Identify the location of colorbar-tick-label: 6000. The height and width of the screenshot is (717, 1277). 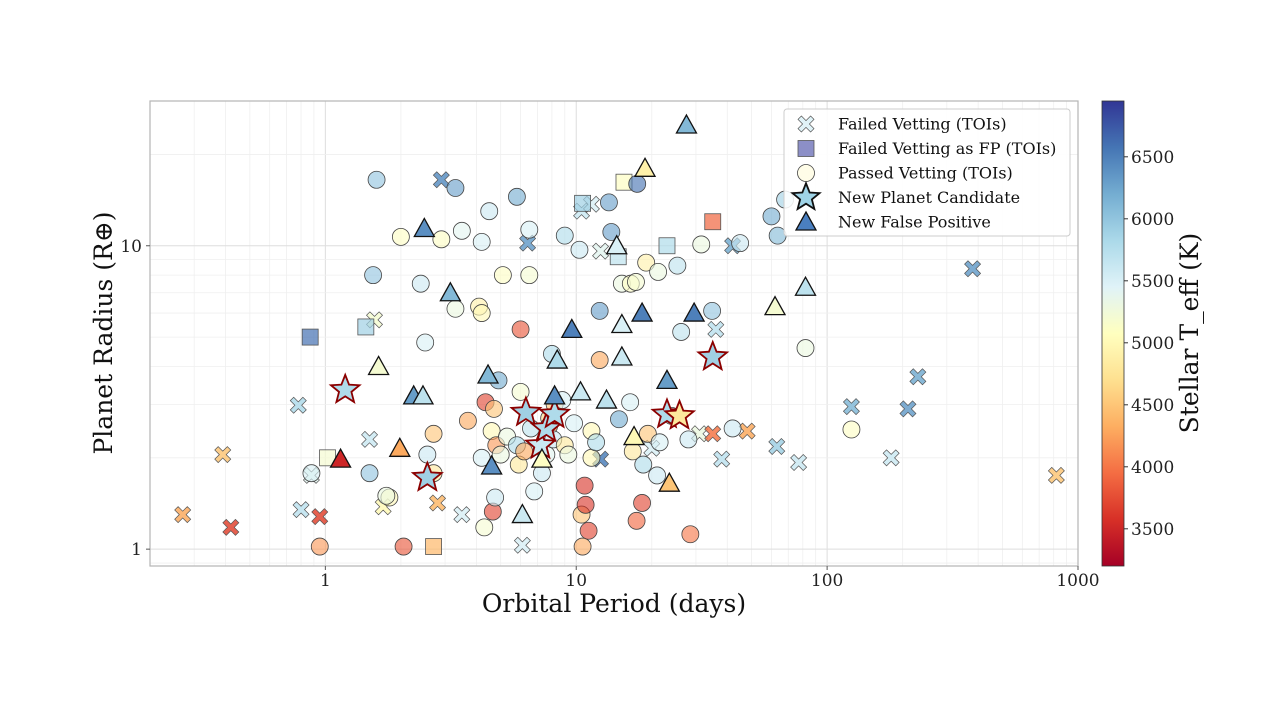
(1152, 220).